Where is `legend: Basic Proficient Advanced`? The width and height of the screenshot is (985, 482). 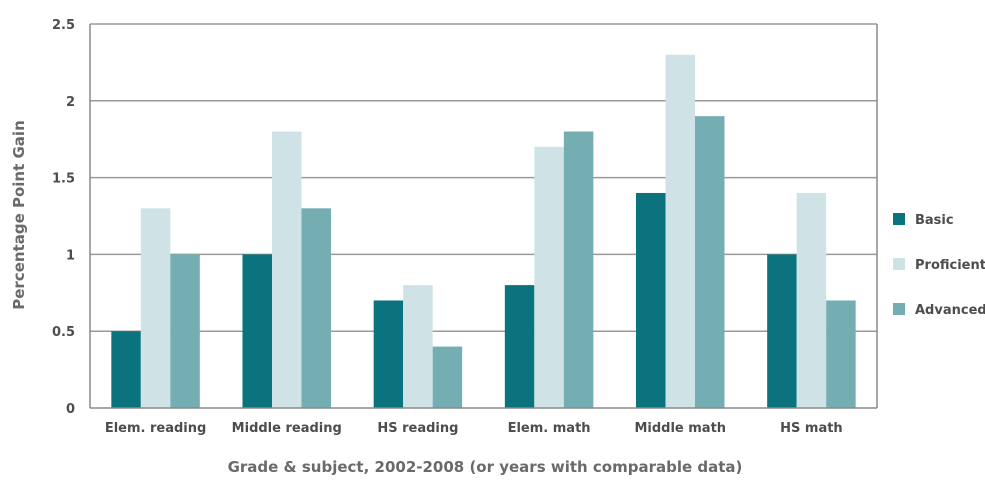
legend: Basic Proficient Advanced is located at coordinates (939, 265).